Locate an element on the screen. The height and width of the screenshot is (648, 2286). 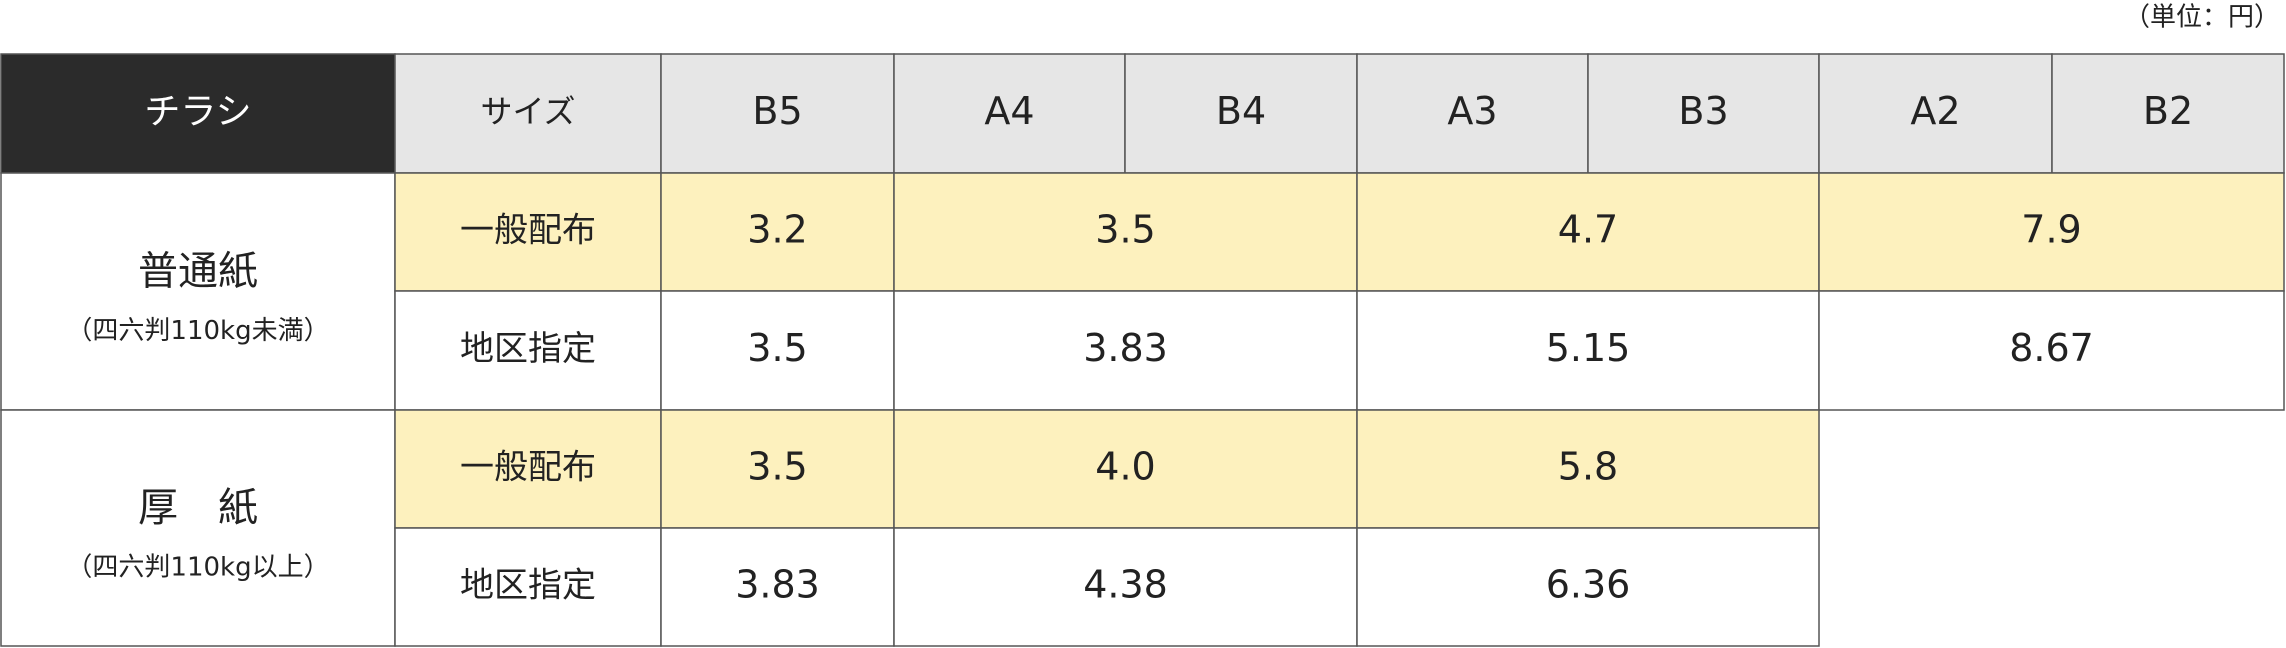
cell-text: 8.67 is located at coordinates (2051, 348).